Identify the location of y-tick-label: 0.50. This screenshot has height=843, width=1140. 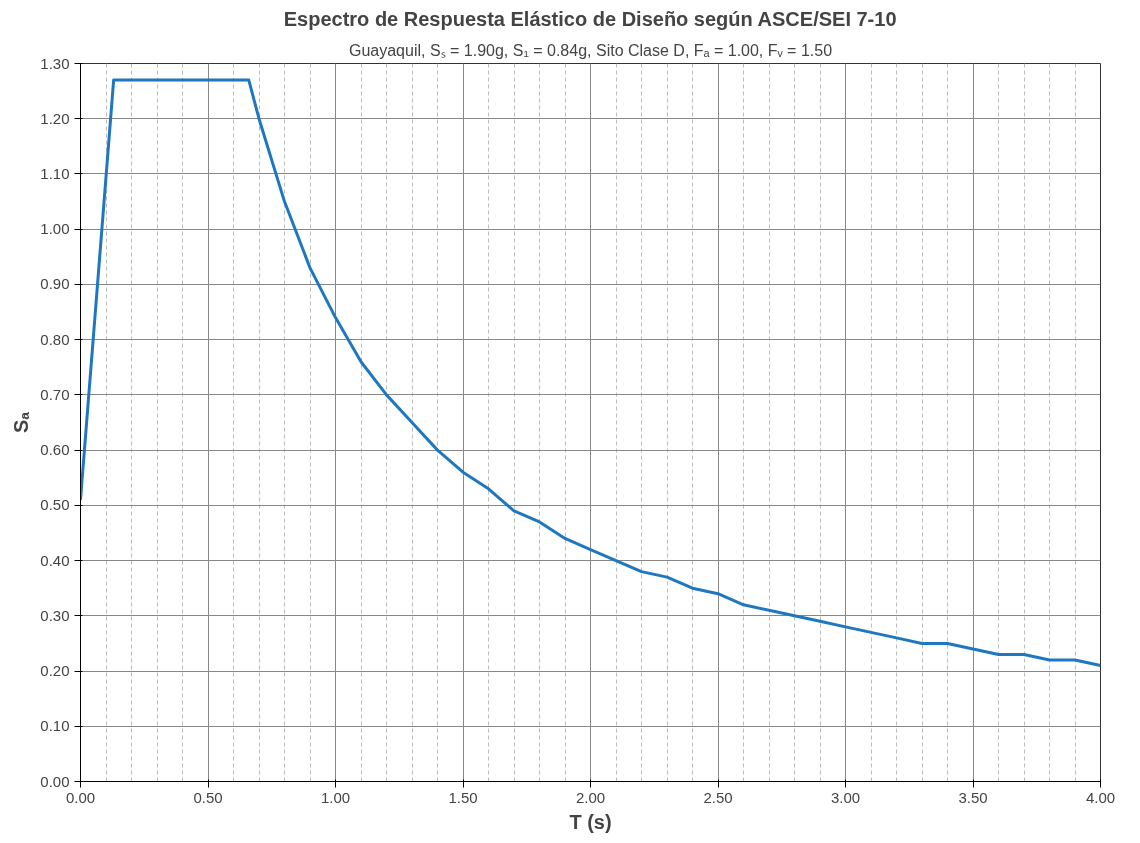
(55, 505).